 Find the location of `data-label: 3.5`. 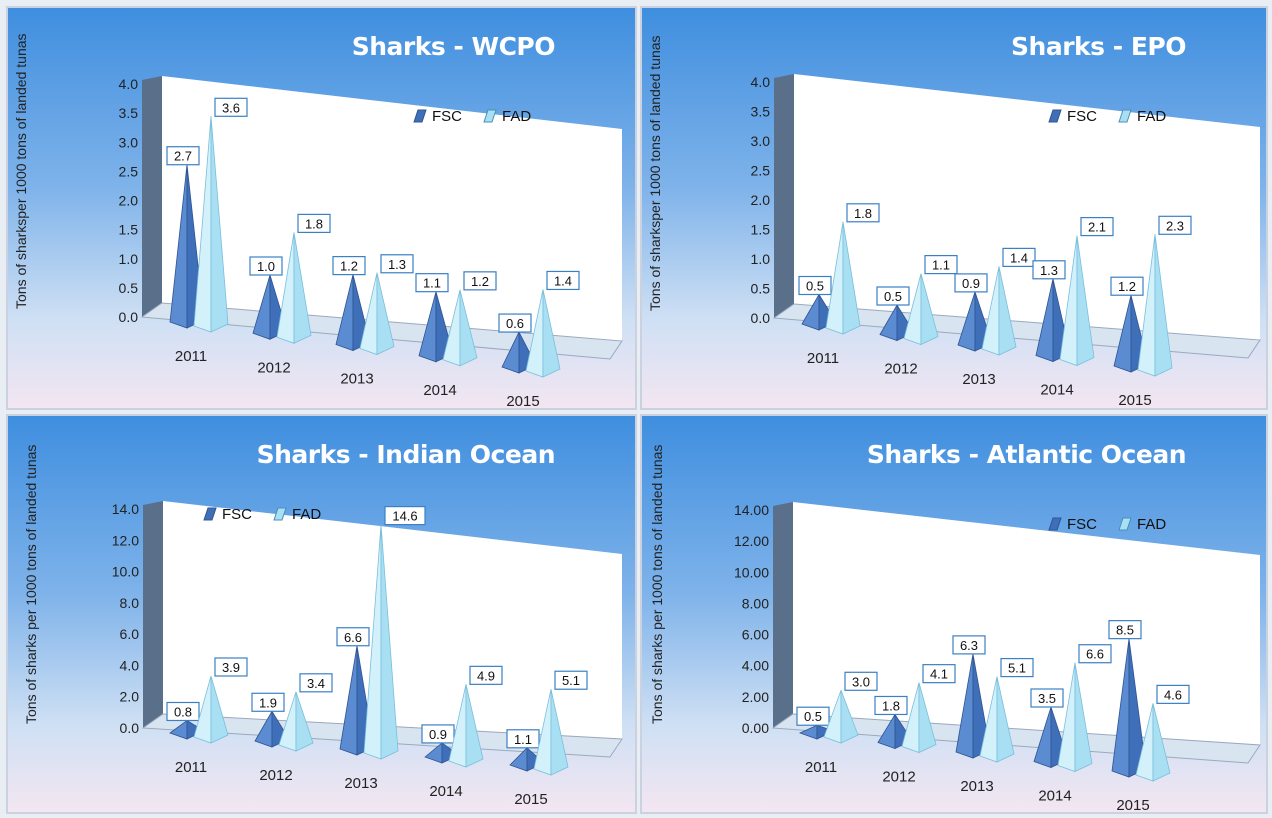

data-label: 3.5 is located at coordinates (1047, 698).